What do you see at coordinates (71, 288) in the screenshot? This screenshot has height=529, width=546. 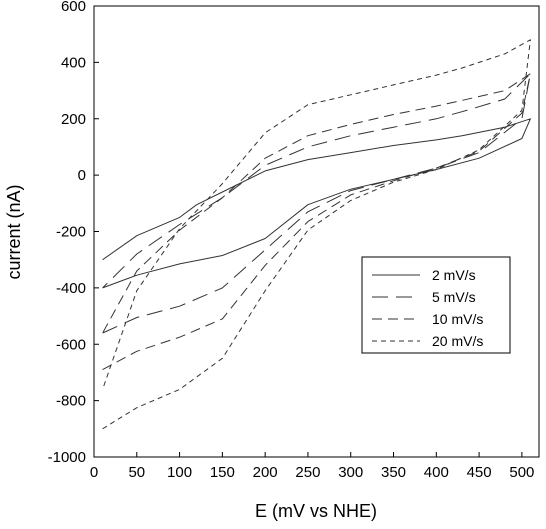 I see `y-tick-label: -400` at bounding box center [71, 288].